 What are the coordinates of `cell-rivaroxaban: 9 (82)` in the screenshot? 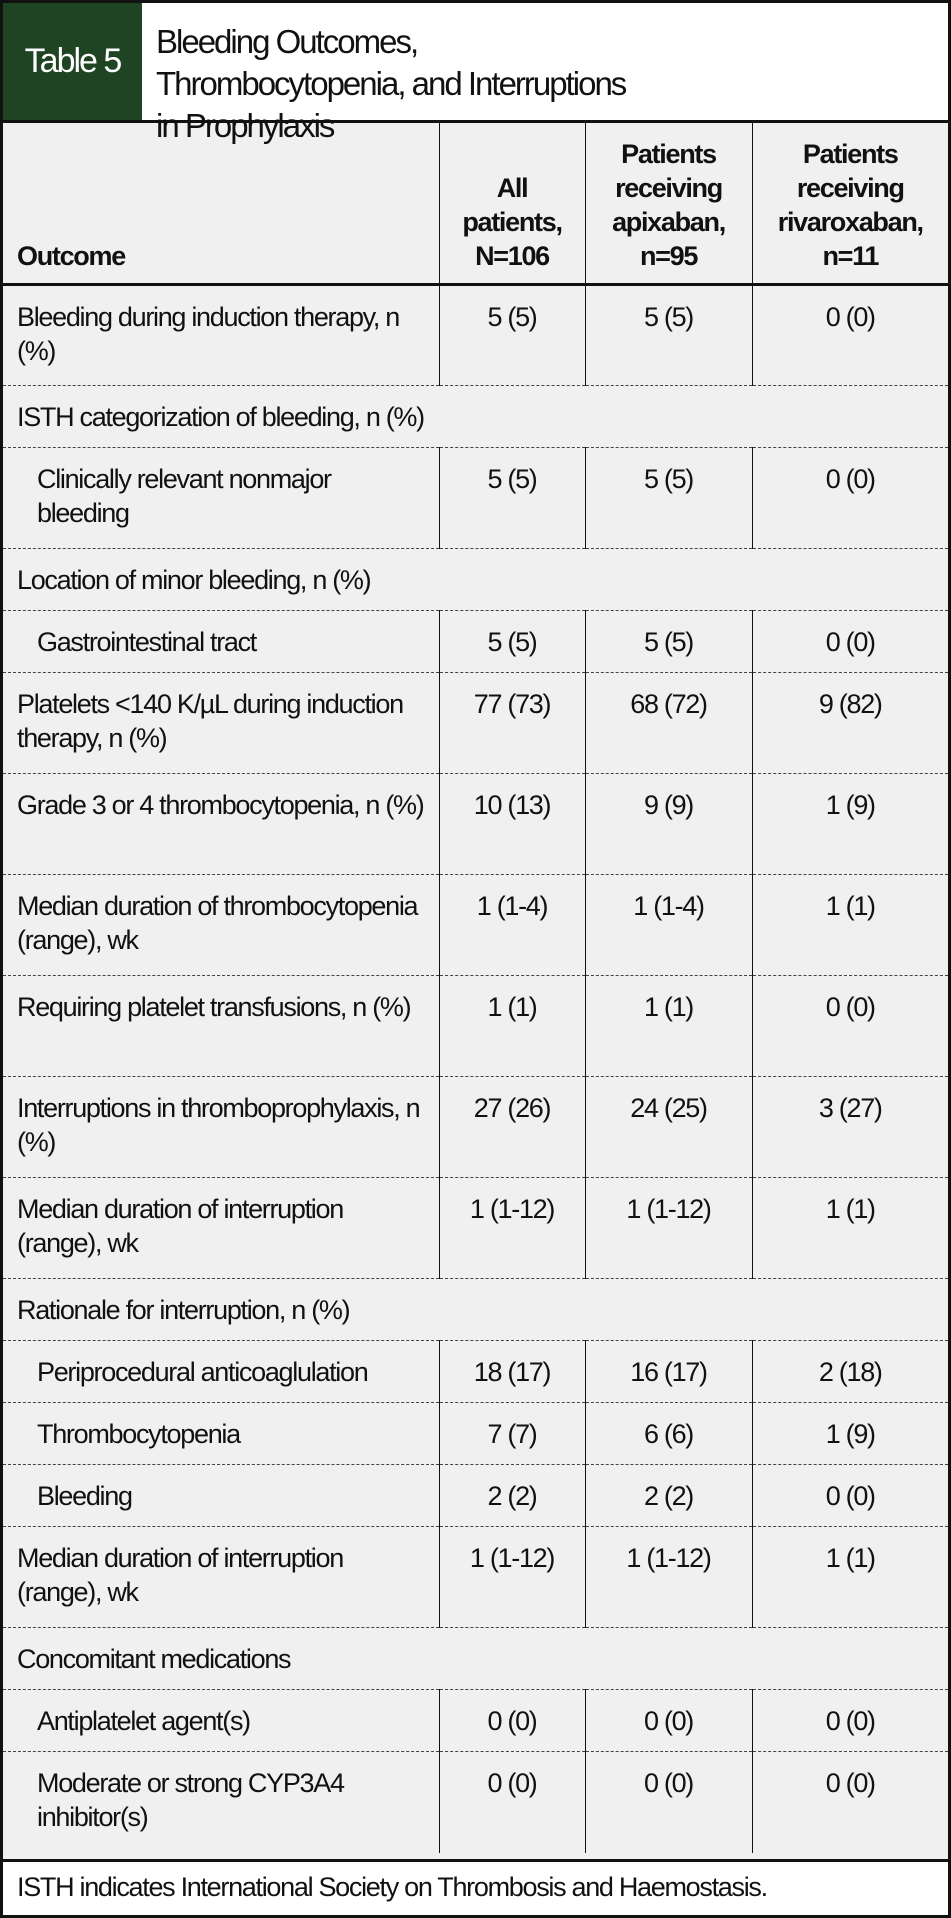 It's located at (849, 723).